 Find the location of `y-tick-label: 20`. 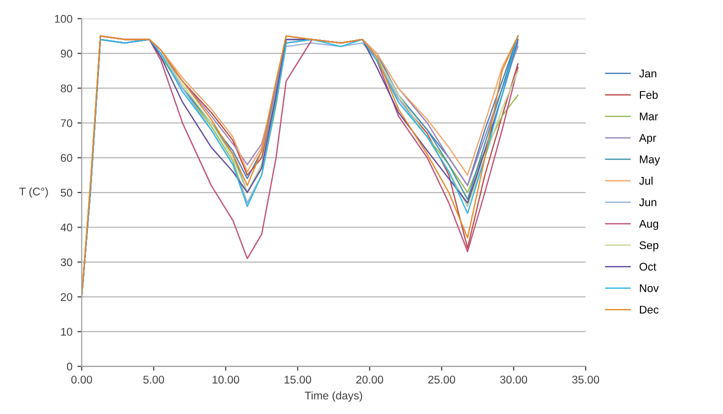

y-tick-label: 20 is located at coordinates (66, 297).